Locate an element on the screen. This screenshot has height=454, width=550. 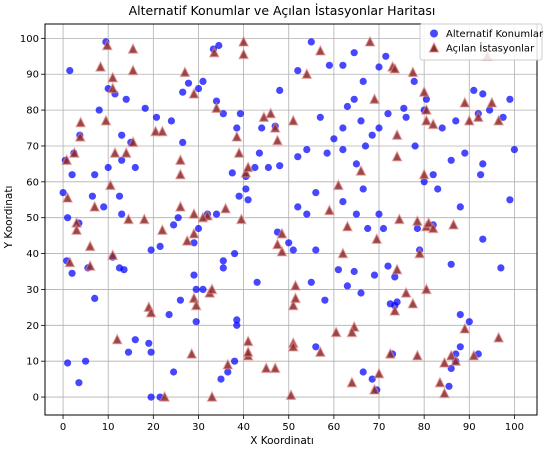
y-tick-label: 20 is located at coordinates (32, 326).